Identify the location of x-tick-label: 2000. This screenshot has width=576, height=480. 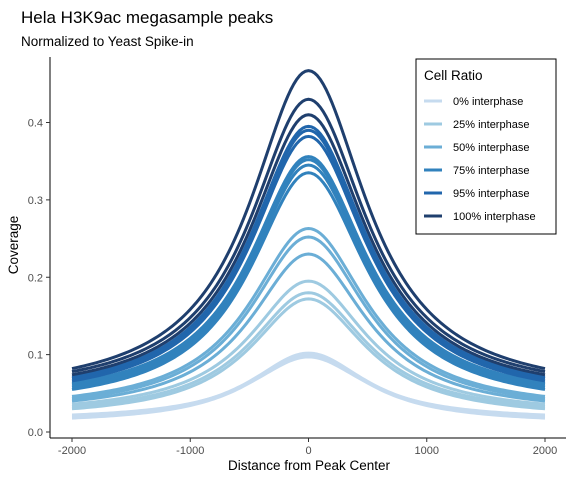
(545, 451).